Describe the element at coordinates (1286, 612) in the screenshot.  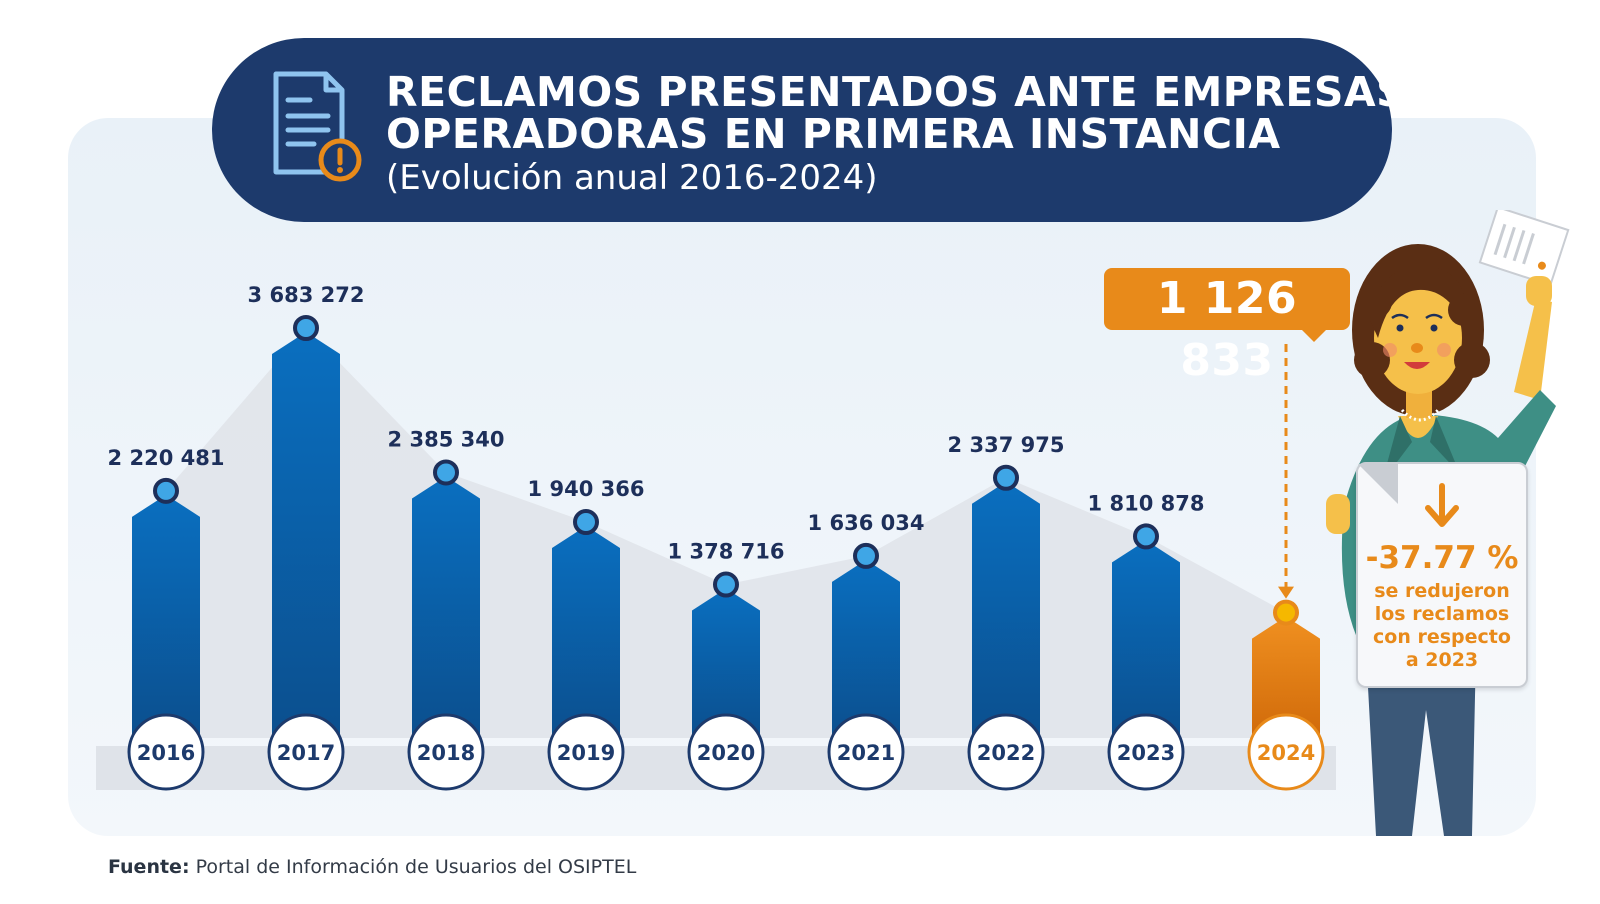
I see `point-2024` at that location.